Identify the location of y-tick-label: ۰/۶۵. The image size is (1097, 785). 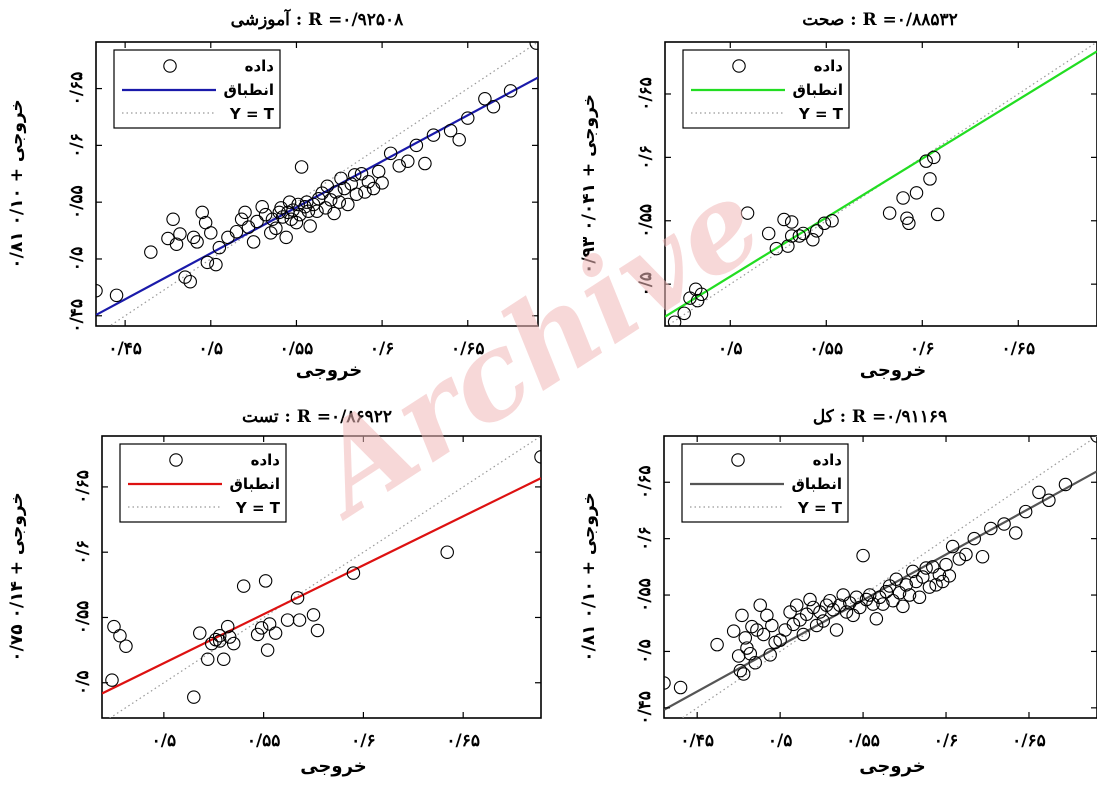
(645, 482).